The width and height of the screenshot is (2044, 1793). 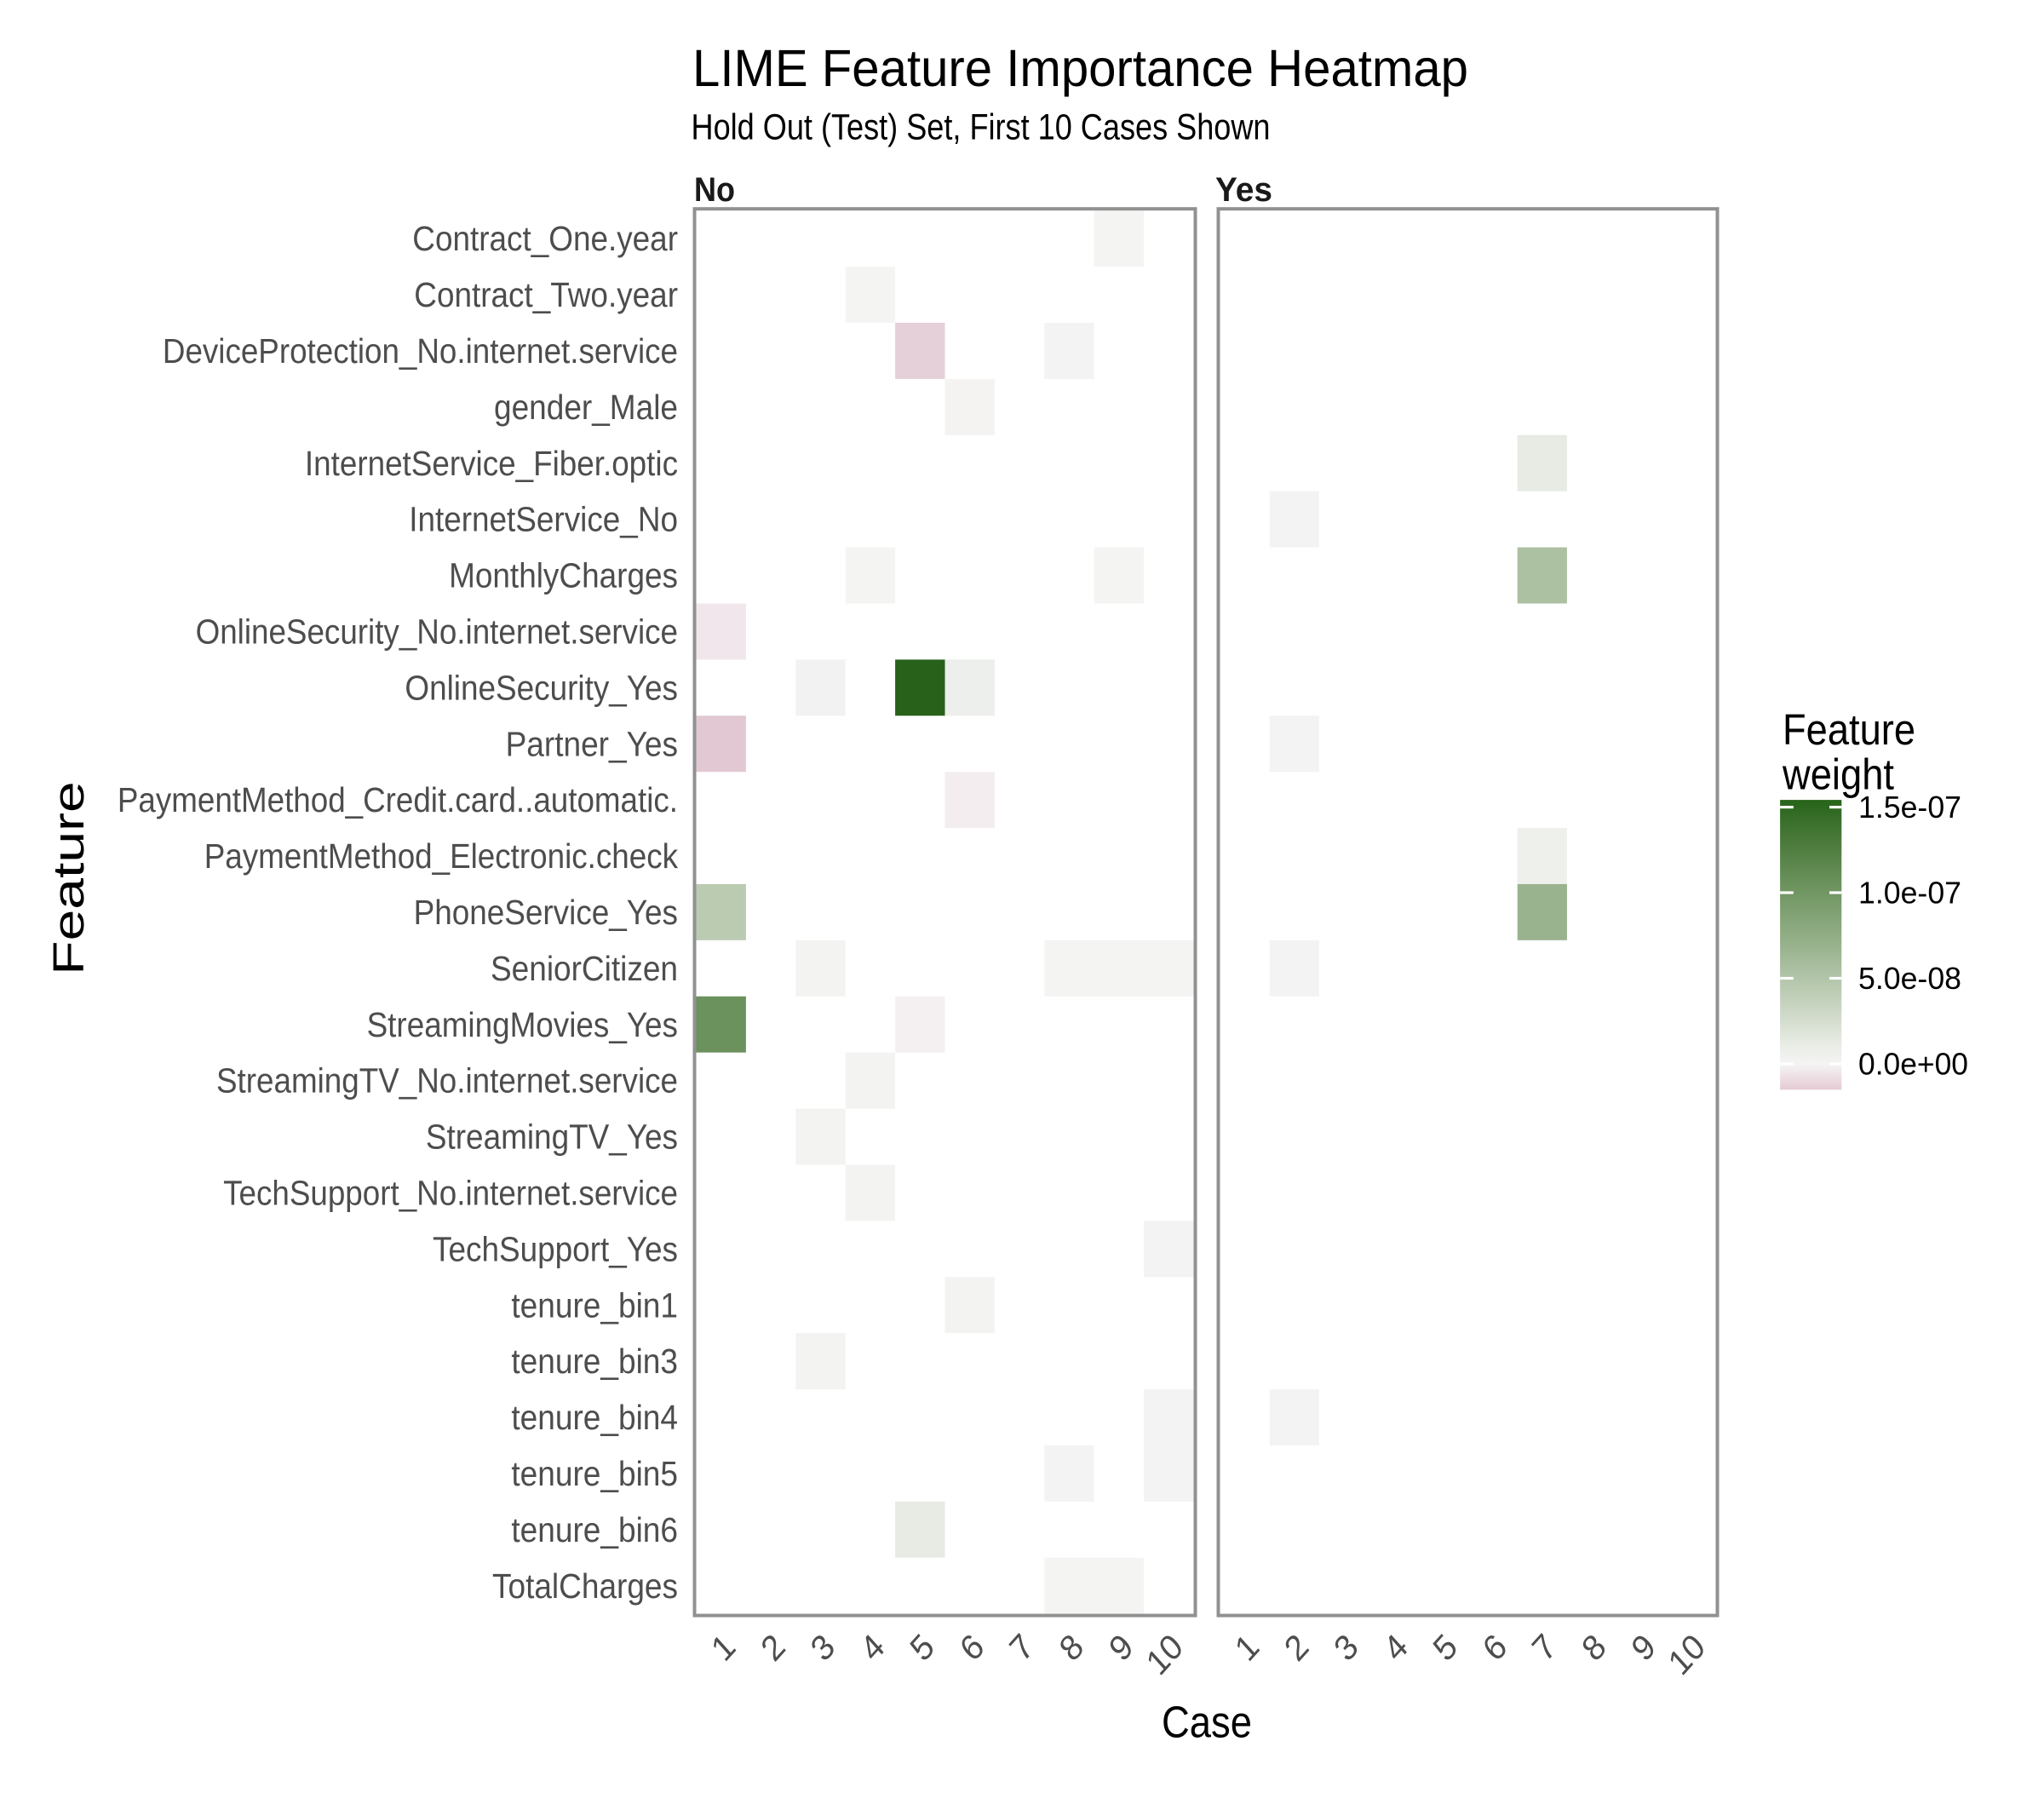 I want to click on svg-text: MonthlyCharges, so click(x=563, y=576).